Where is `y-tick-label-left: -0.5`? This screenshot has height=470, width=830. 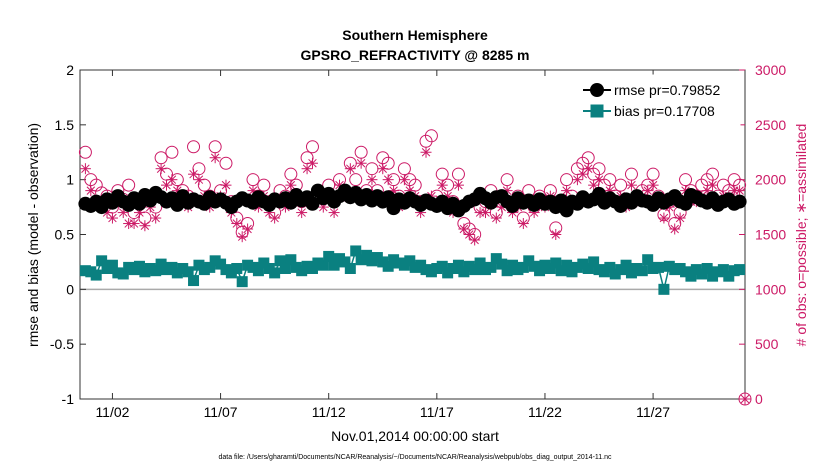 y-tick-label-left: -0.5 is located at coordinates (62, 344).